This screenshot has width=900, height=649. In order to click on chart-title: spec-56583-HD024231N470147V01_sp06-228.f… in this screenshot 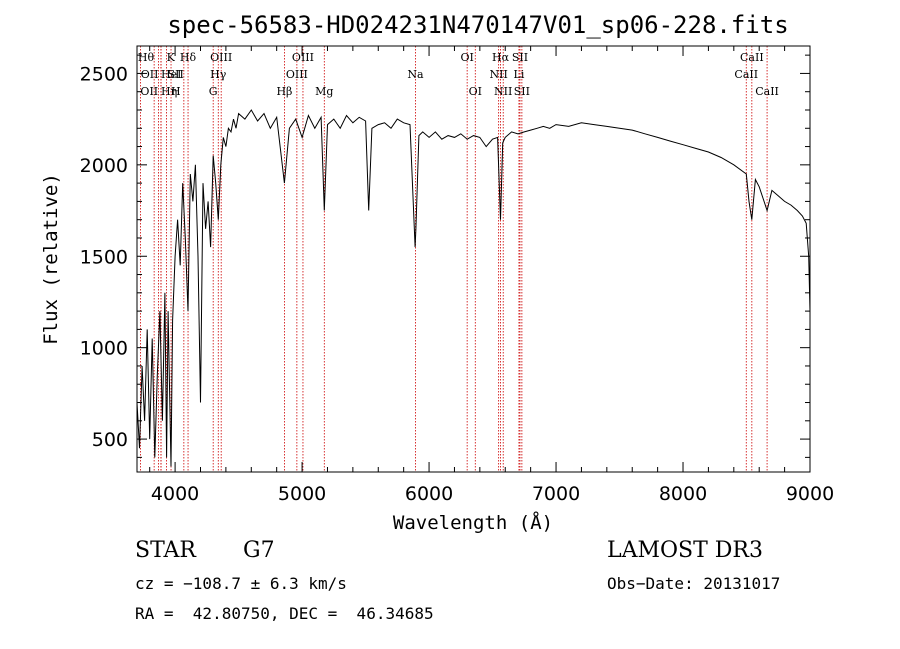, I will do `click(477, 25)`.